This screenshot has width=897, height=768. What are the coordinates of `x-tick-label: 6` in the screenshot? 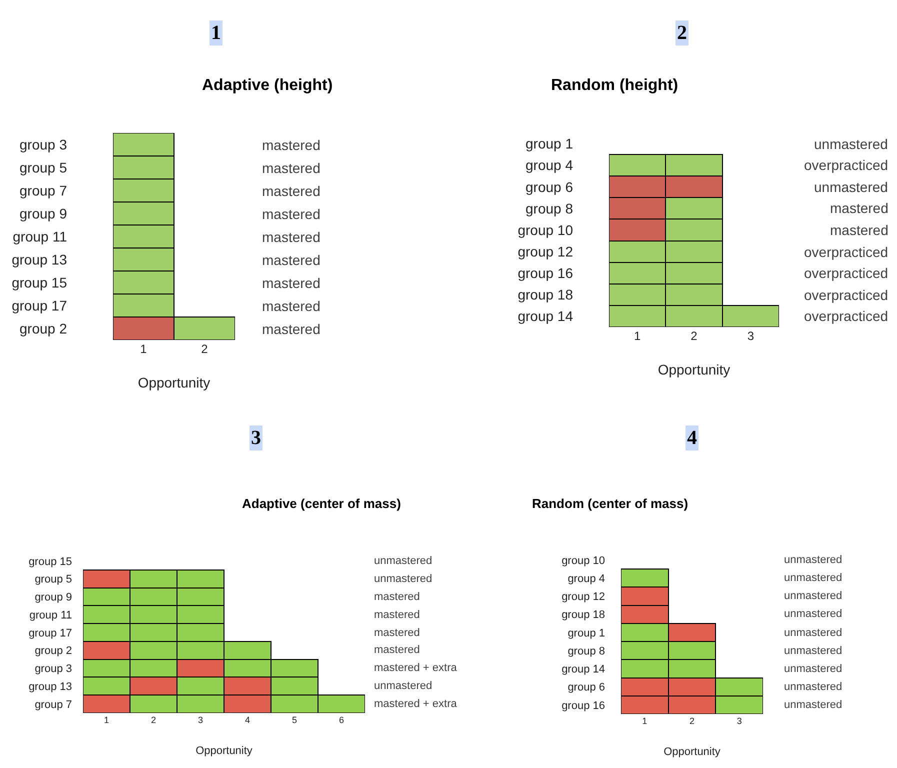 It's located at (341, 720).